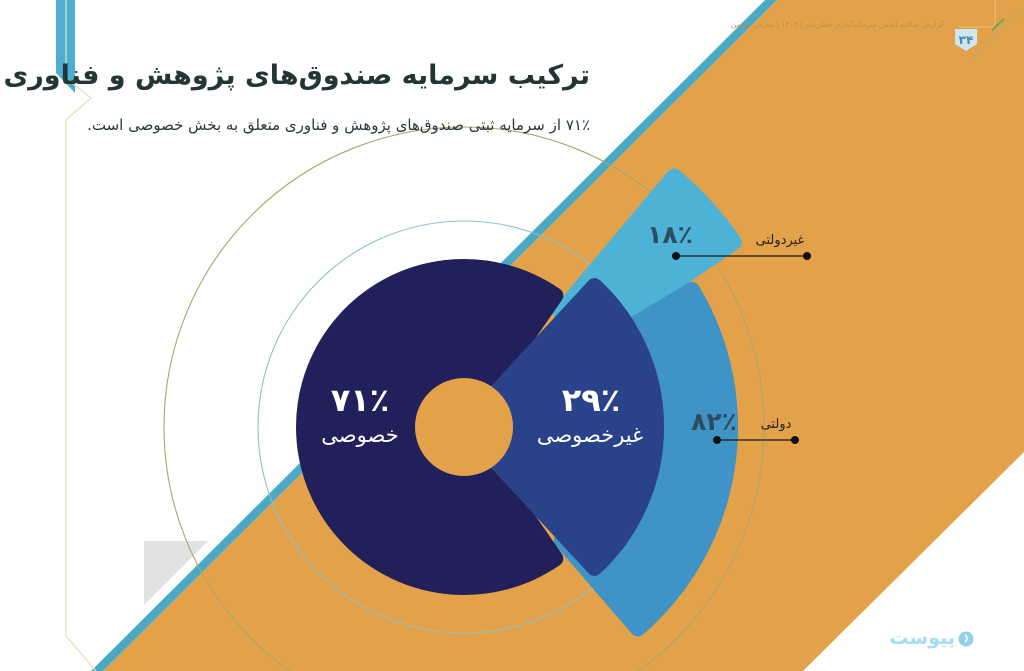  I want to click on page-number: ۳۴, so click(966, 40).